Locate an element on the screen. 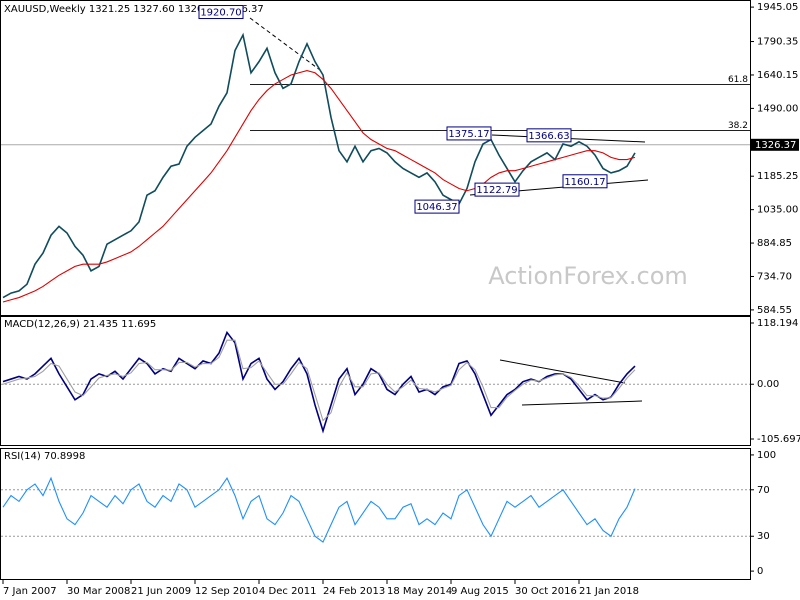  macd-title: MACD(12,26,9) 21.435 11.695 is located at coordinates (80, 324).